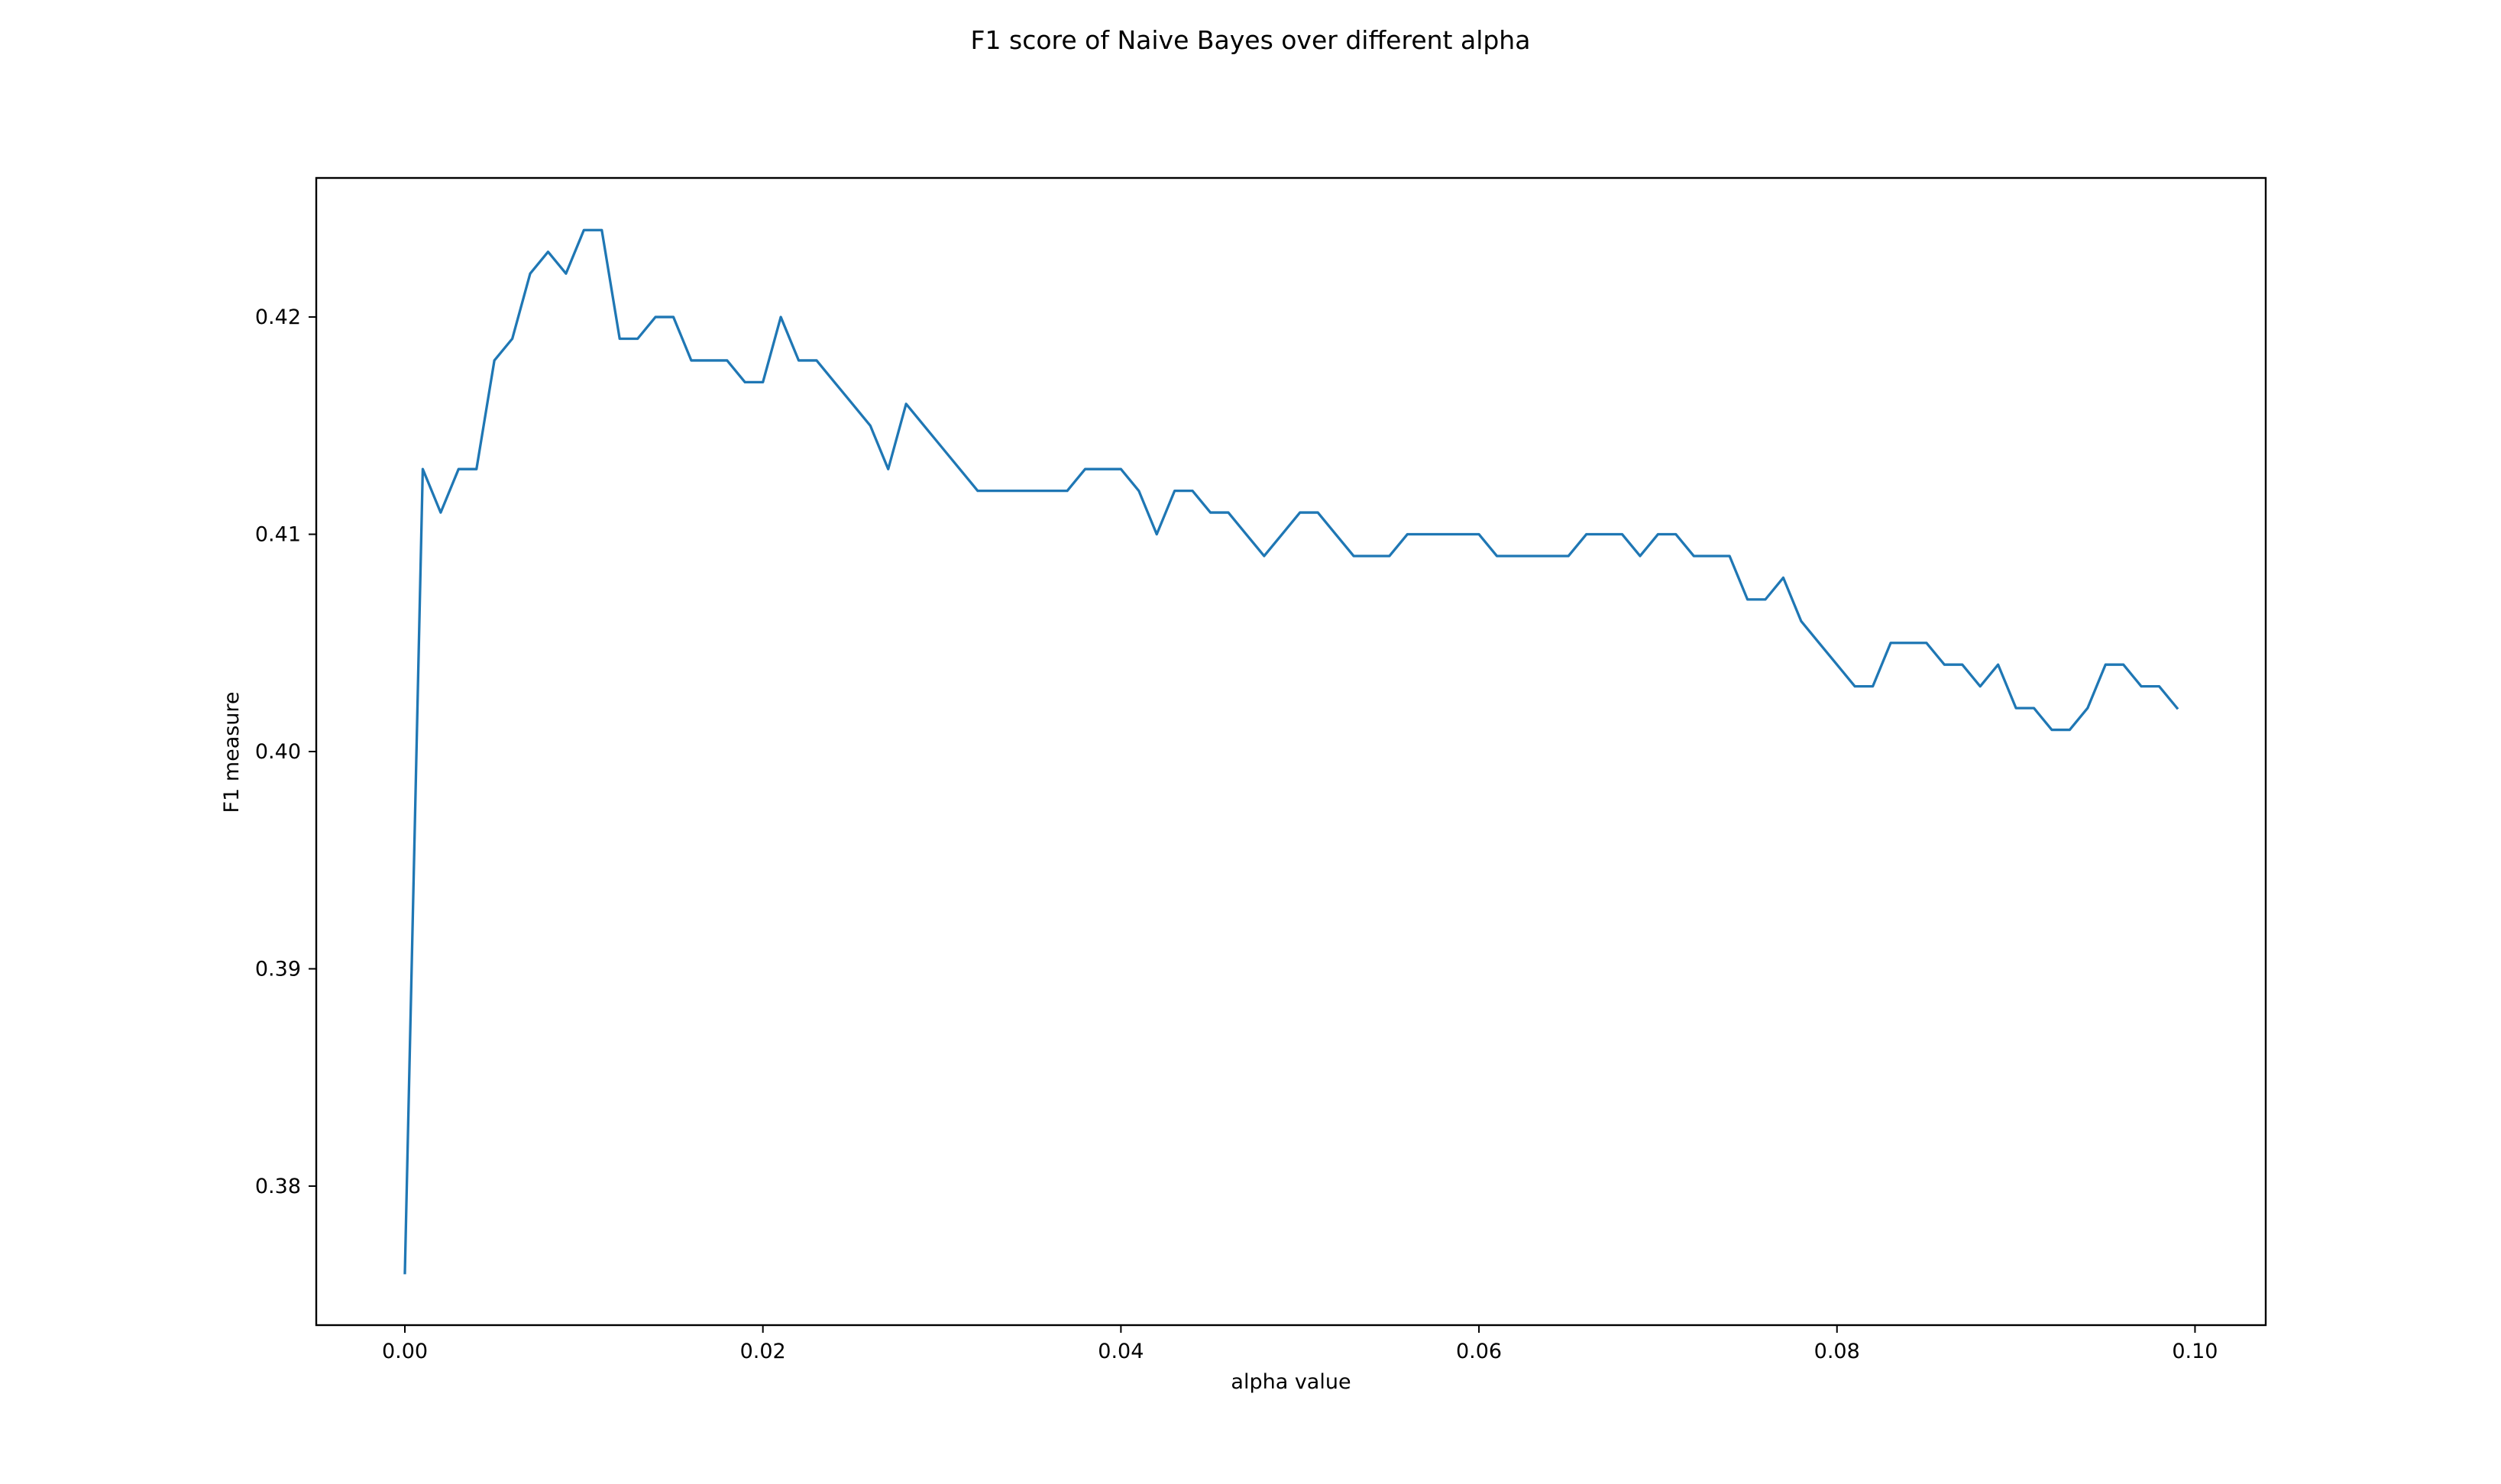  What do you see at coordinates (2195, 1351) in the screenshot?
I see `x-tick-label: 0.10` at bounding box center [2195, 1351].